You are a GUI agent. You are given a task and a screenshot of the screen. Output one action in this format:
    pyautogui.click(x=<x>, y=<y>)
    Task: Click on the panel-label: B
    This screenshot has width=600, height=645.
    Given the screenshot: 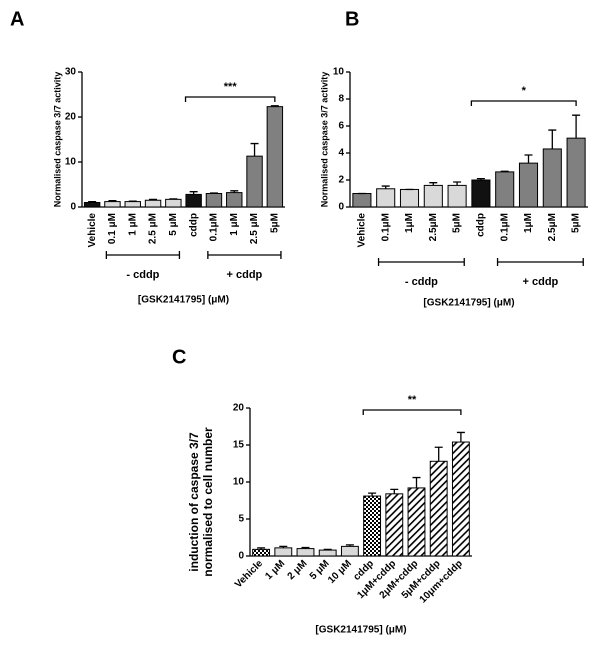 What is the action you would take?
    pyautogui.click(x=352, y=19)
    